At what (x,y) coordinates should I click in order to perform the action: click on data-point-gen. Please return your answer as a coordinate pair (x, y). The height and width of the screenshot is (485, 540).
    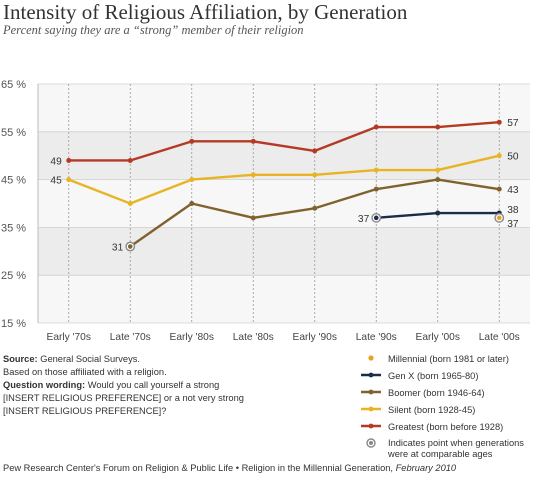
    Looking at the image, I should click on (438, 213).